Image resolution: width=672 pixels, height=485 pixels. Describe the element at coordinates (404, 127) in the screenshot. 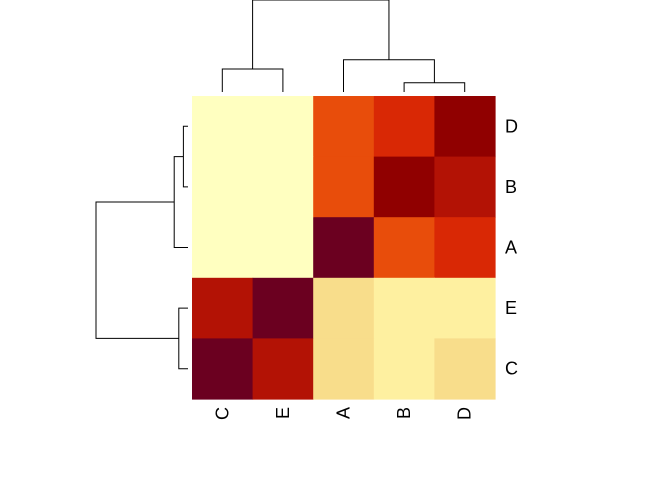

I see `heatmap-cell-D-B` at that location.